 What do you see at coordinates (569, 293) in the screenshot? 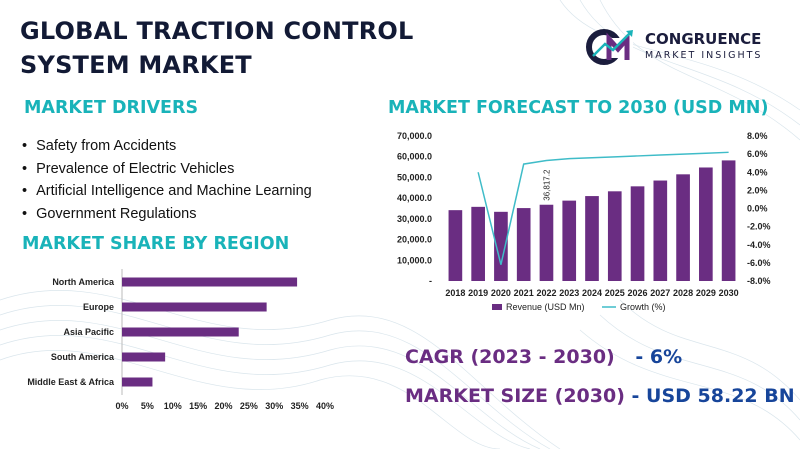
I see `x-tick-label: 2023` at bounding box center [569, 293].